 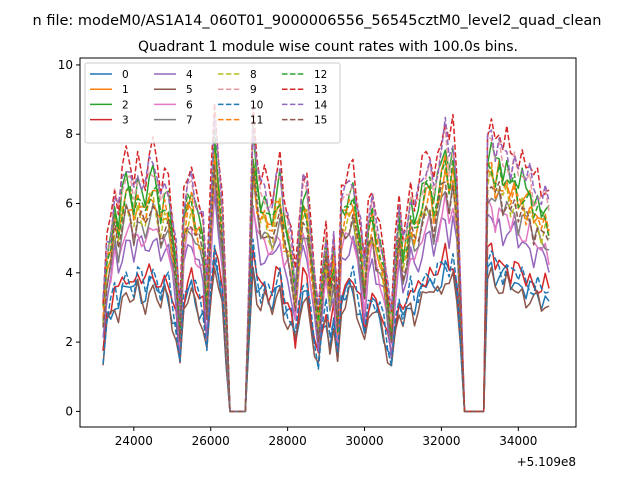 What do you see at coordinates (189, 121) in the screenshot?
I see `legend-label-7: 7` at bounding box center [189, 121].